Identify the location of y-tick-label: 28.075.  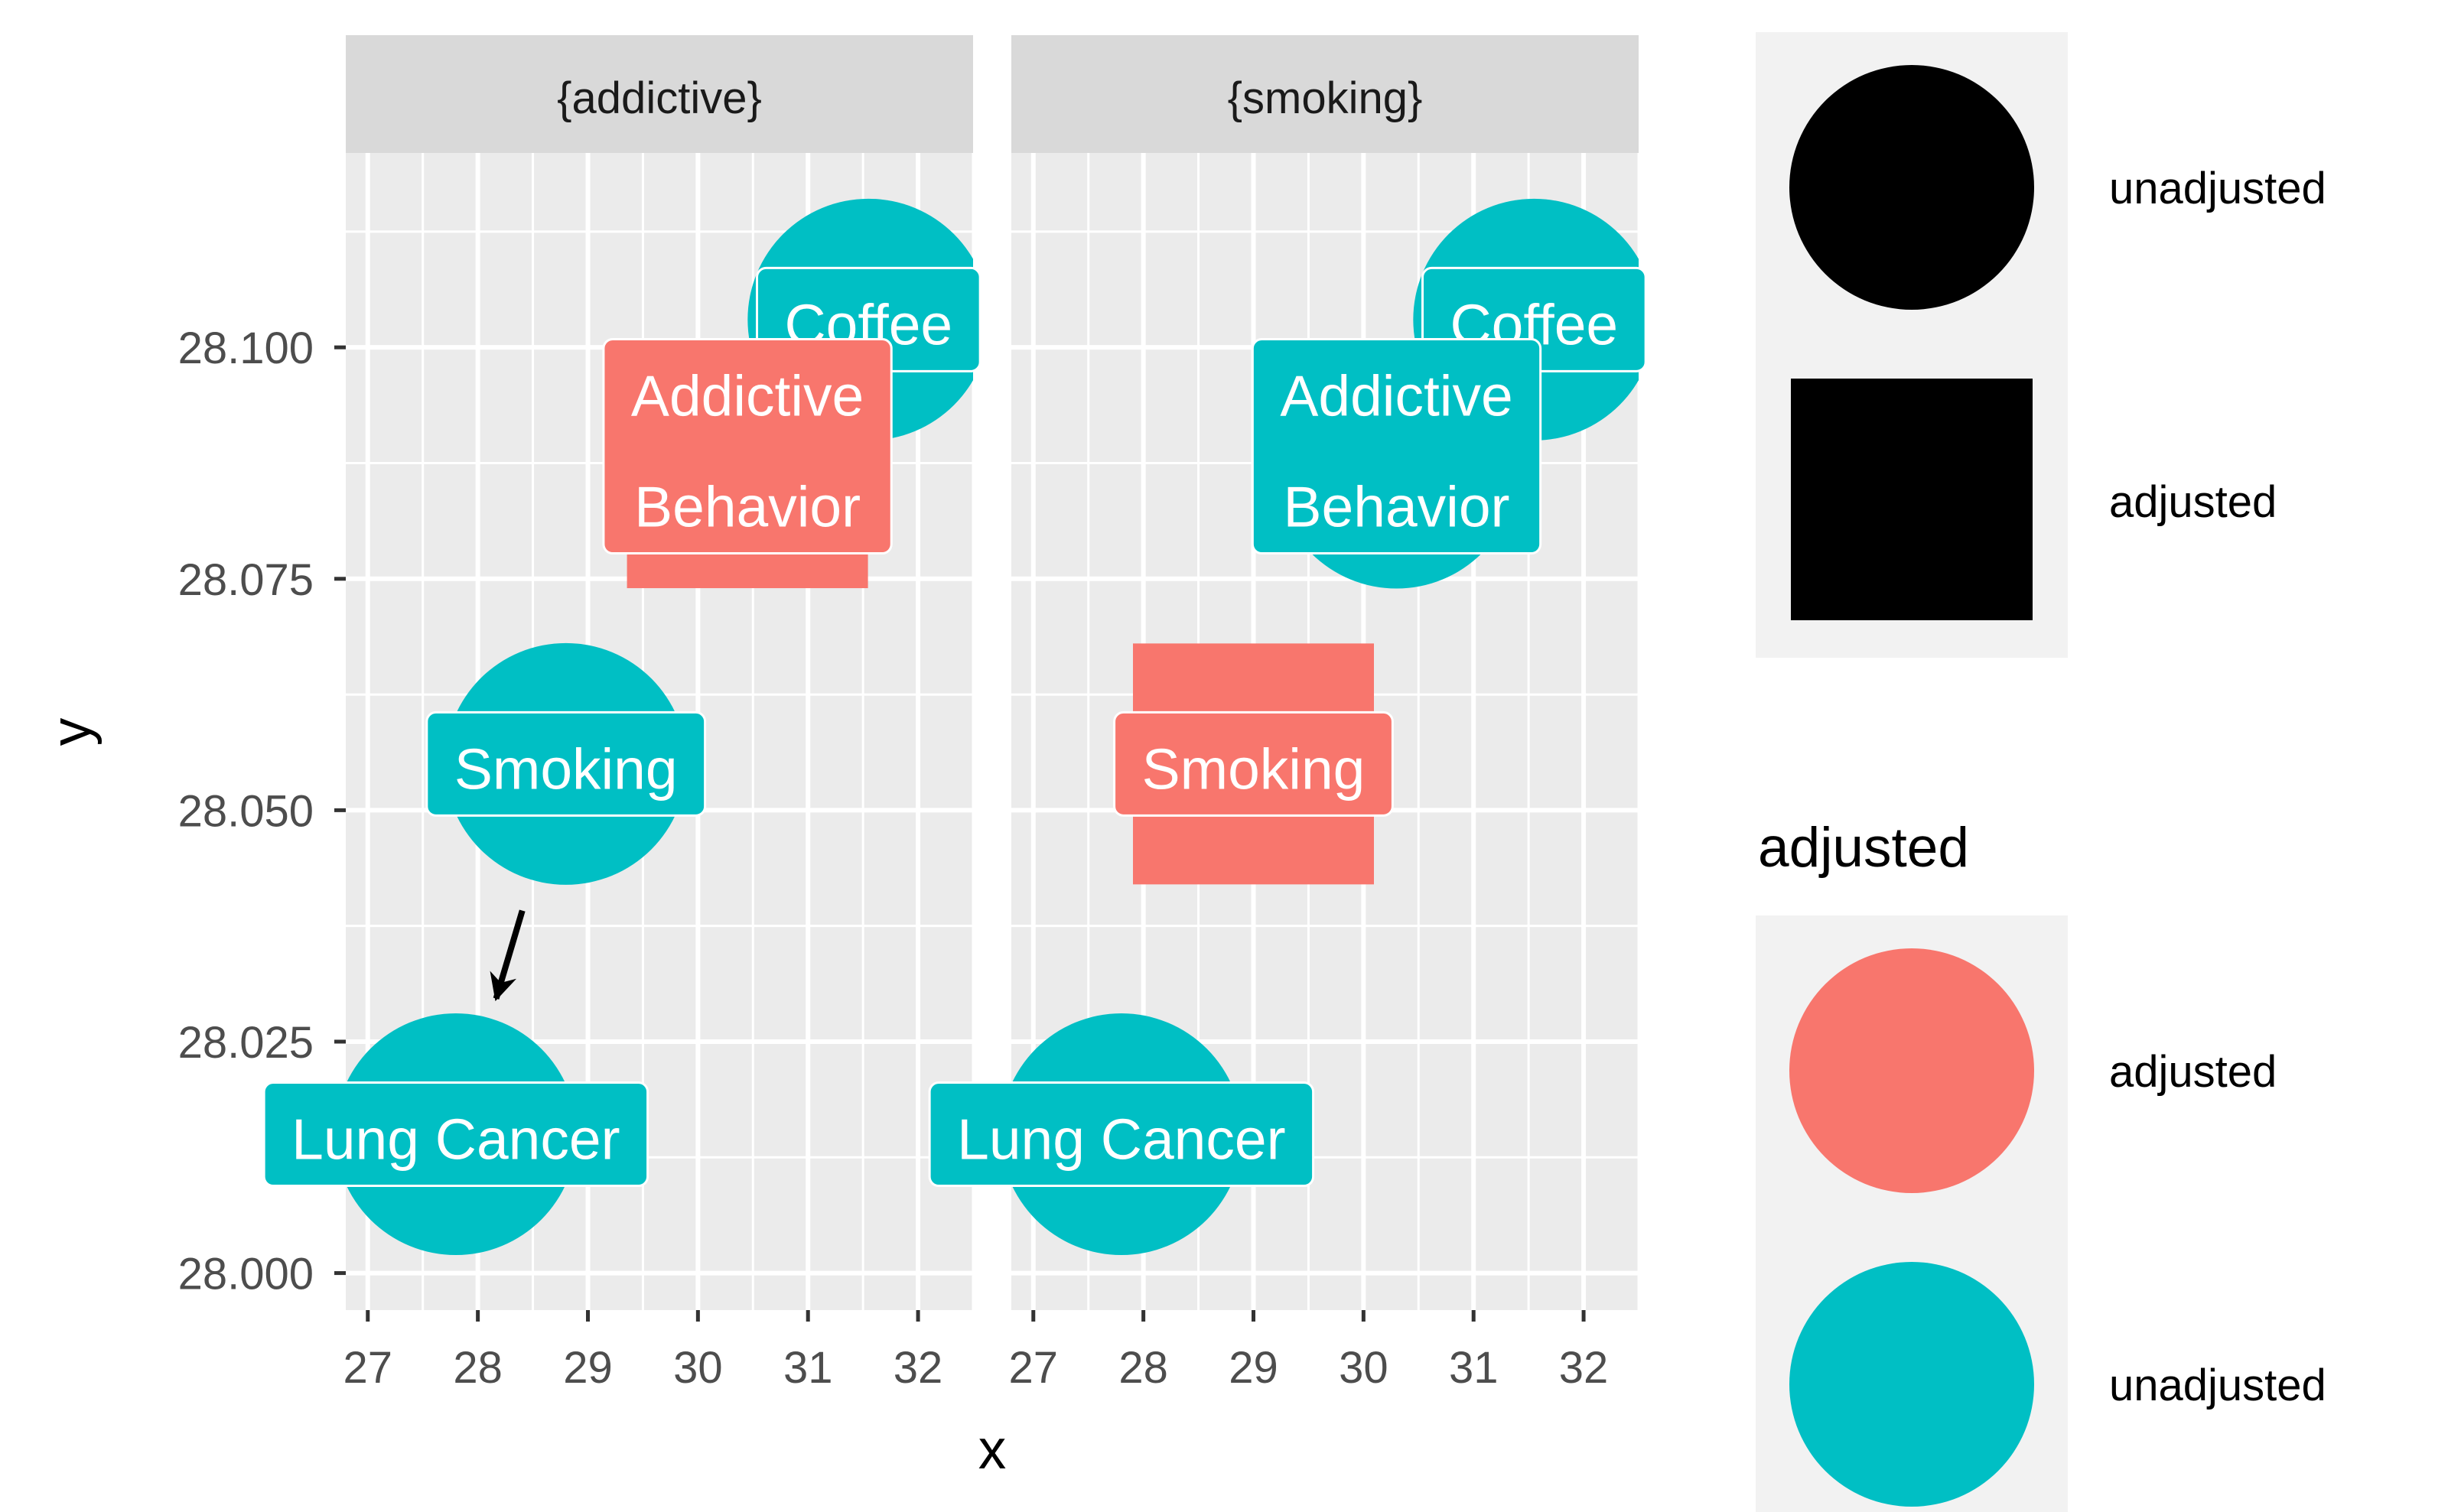
(246, 580).